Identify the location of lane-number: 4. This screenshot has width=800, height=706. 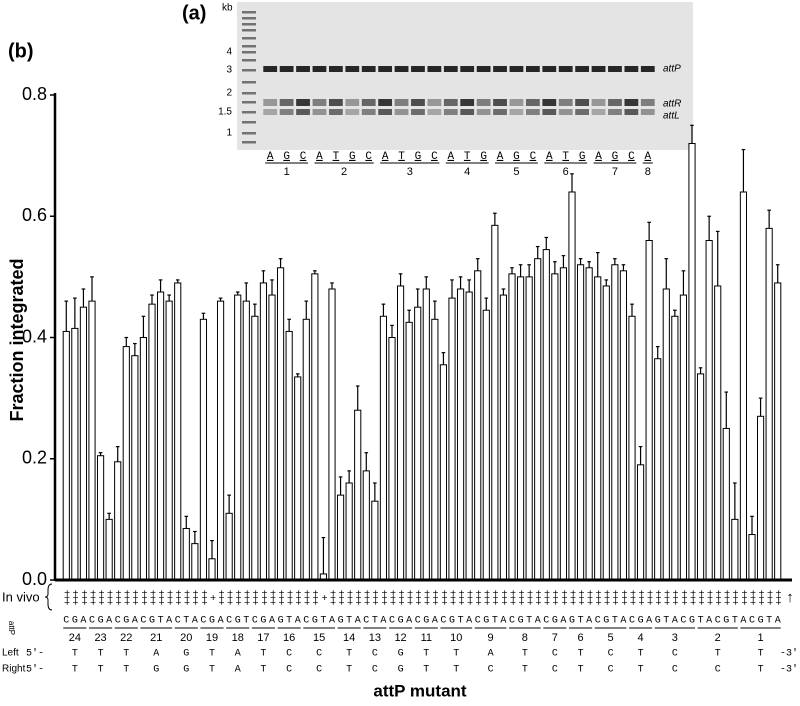
(467, 172).